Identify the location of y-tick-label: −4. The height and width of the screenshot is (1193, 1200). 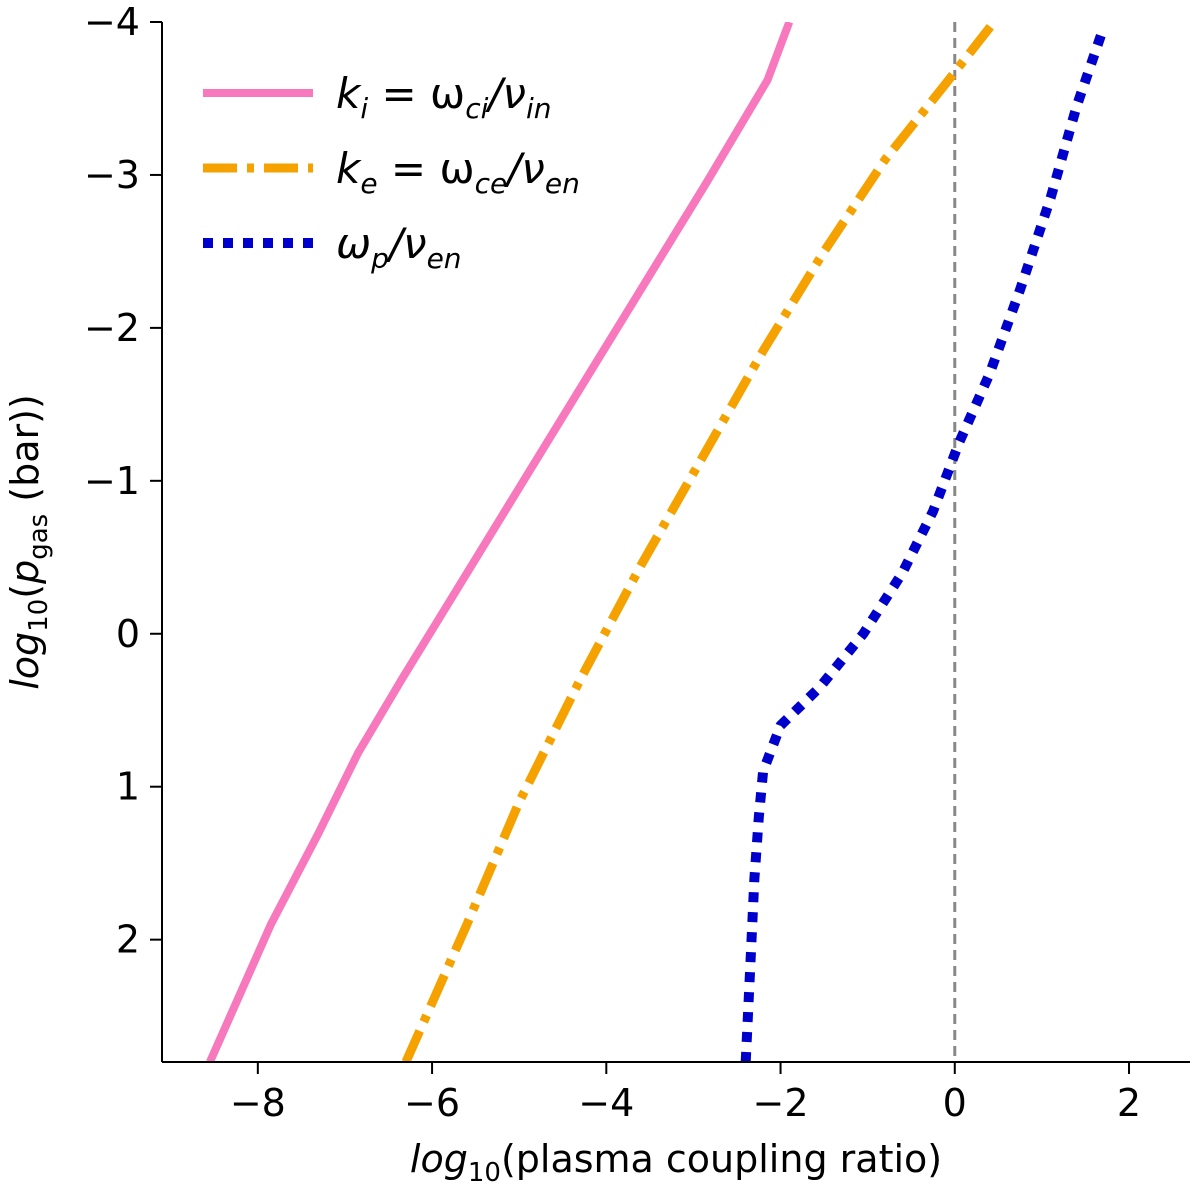
(112, 22).